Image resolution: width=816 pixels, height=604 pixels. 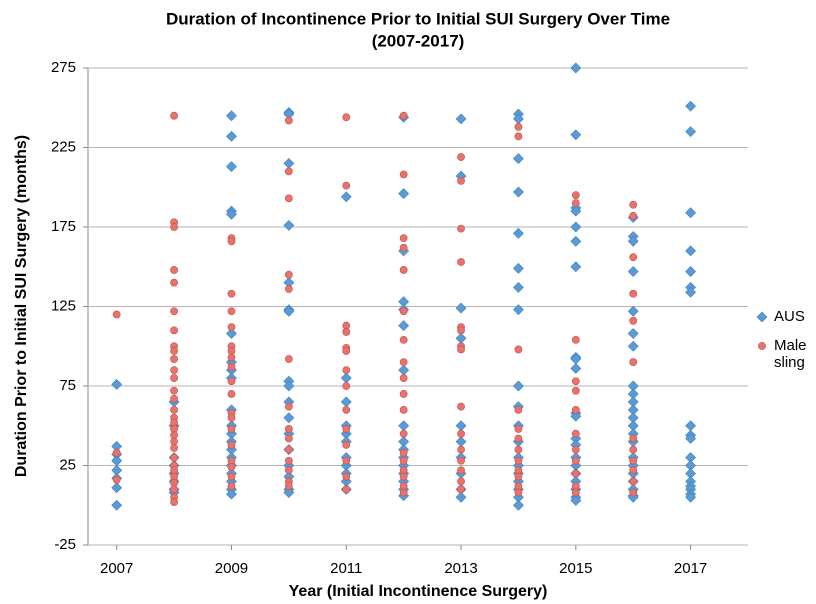 I want to click on y-tick-label: 25, so click(x=67, y=464).